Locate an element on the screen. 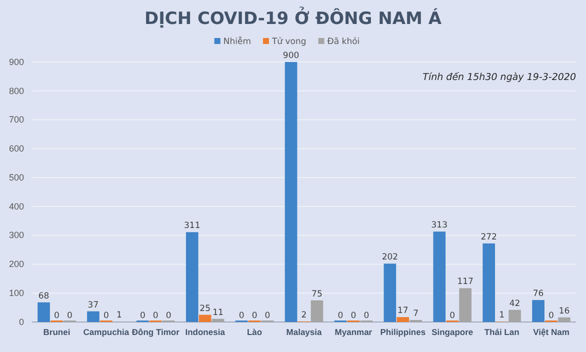  y-tick-label: 800 is located at coordinates (16, 91).